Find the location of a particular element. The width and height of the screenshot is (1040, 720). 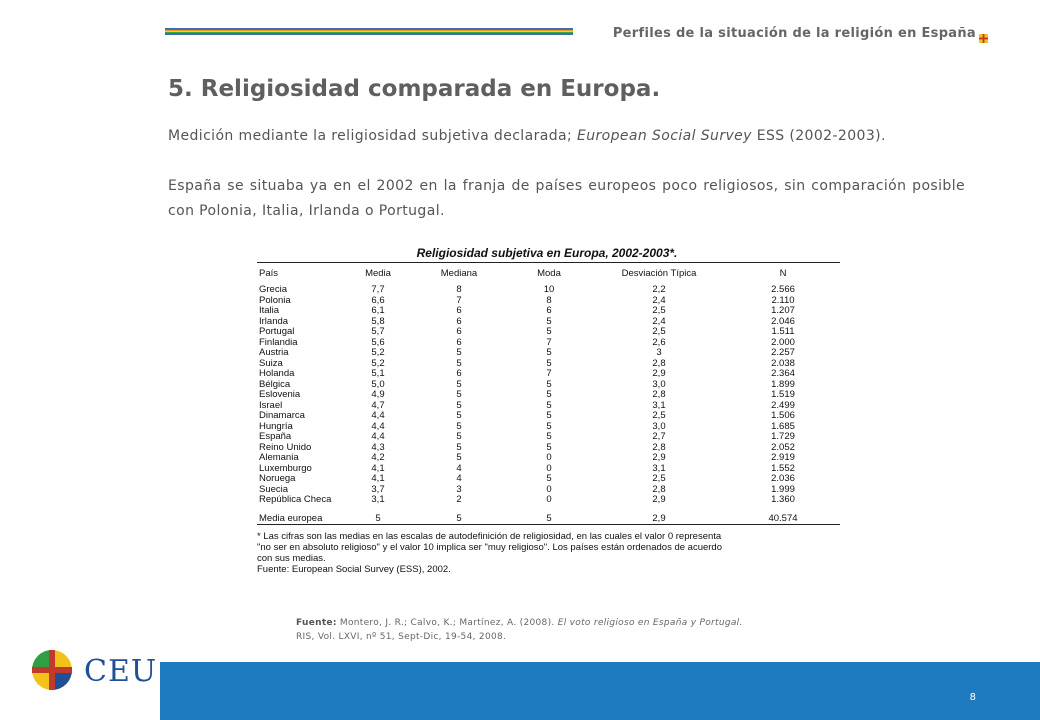

country-cell: Media europea is located at coordinates (291, 518).